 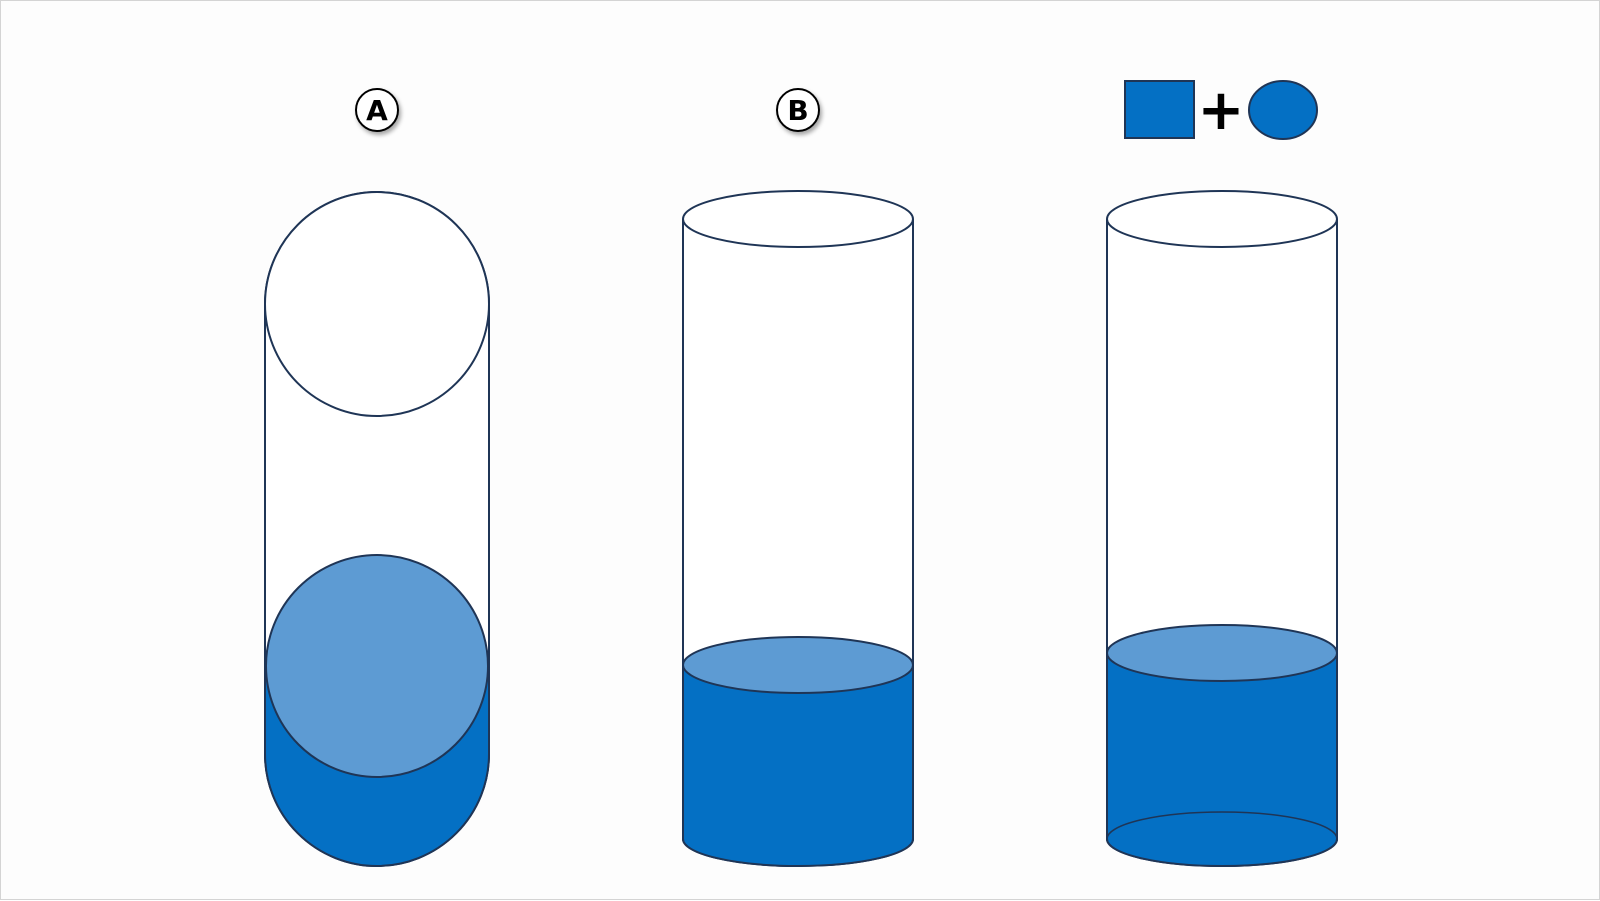 I want to click on vessel-c-liquid-surface, so click(x=1222, y=653).